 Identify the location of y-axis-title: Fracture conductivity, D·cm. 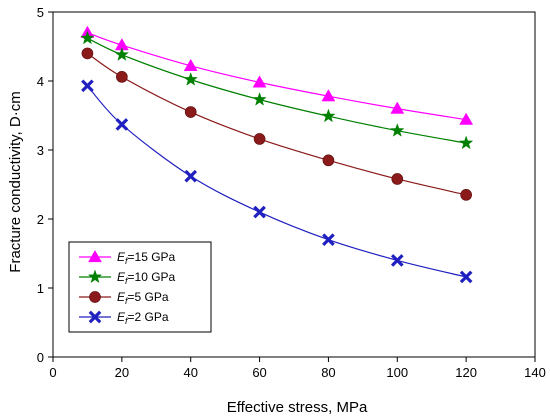
(15, 181).